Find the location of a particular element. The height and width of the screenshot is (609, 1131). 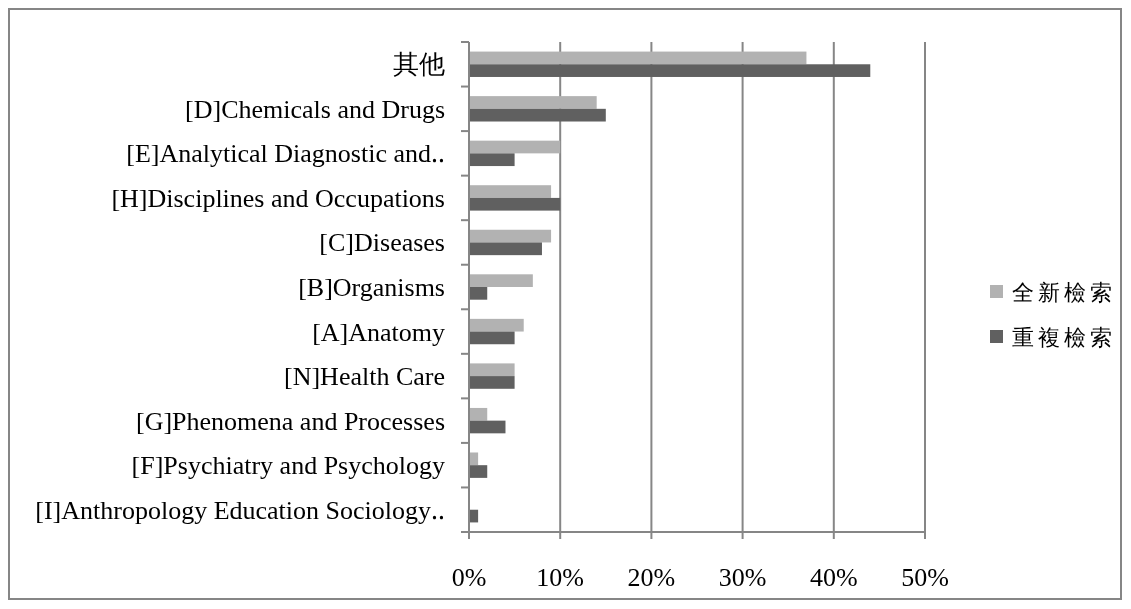

x-tick-label: 20% is located at coordinates (651, 577).